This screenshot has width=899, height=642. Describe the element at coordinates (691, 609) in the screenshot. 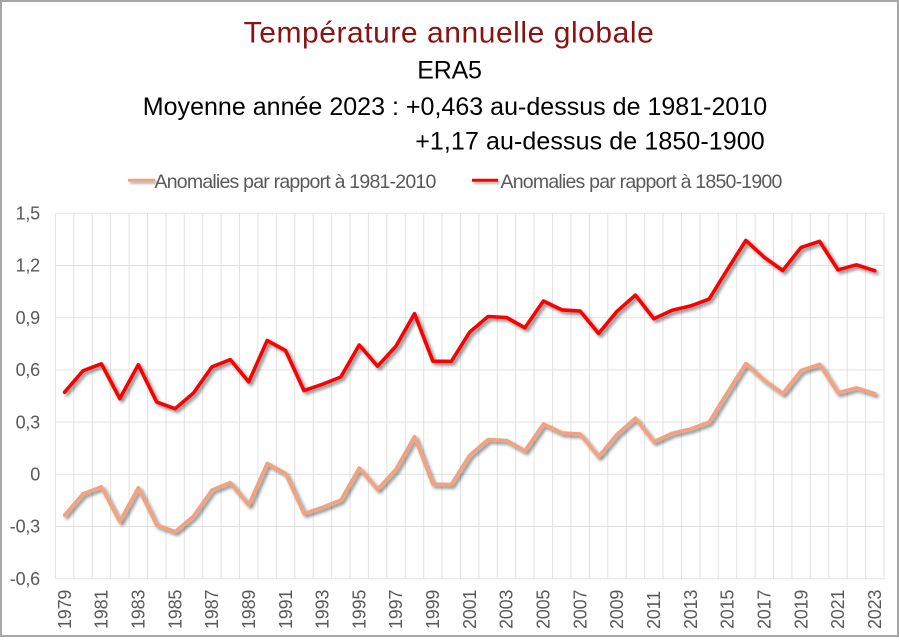

I see `svg-text: 2013` at that location.